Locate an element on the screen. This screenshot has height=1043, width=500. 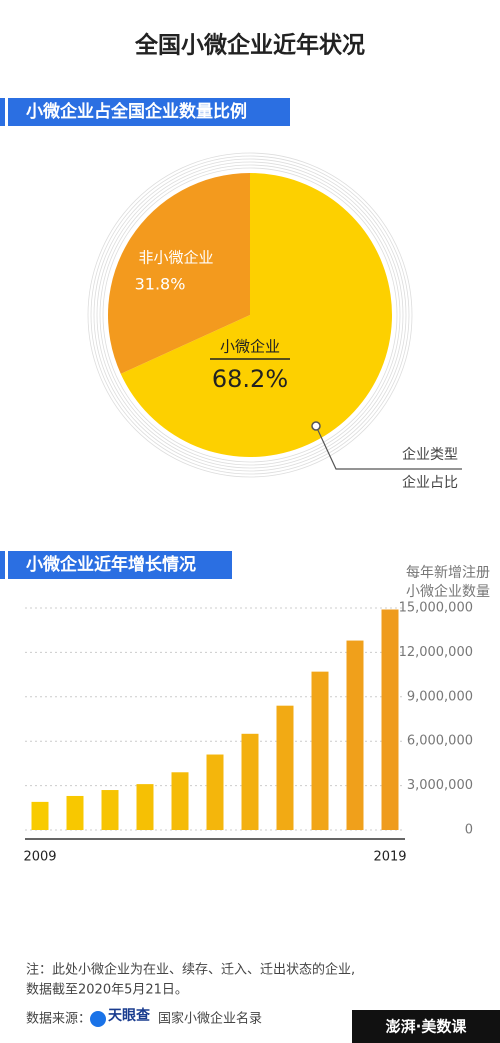
annotation-label: 企业占比 is located at coordinates (430, 482).